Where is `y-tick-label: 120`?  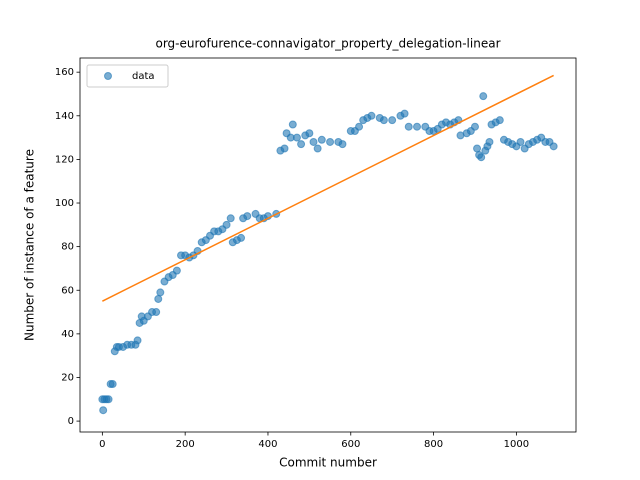
y-tick-label: 120 is located at coordinates (64, 159).